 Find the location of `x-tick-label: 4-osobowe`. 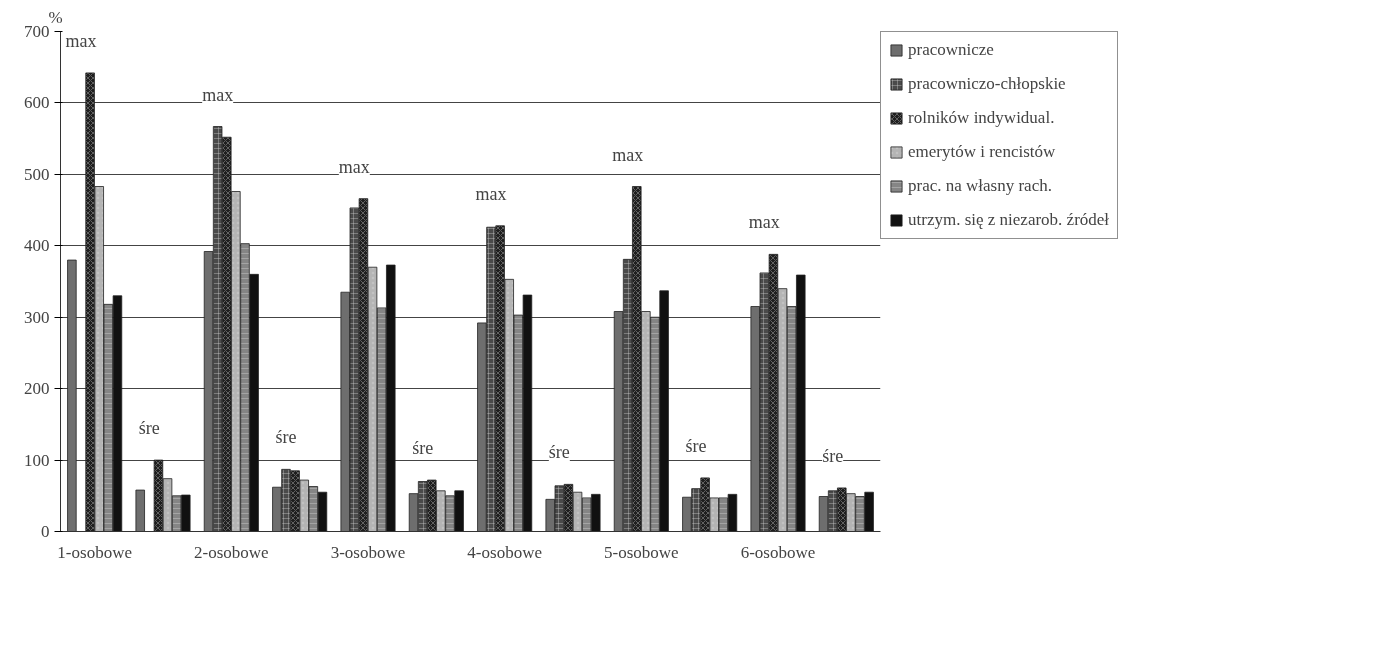

x-tick-label: 4-osobowe is located at coordinates (504, 552).